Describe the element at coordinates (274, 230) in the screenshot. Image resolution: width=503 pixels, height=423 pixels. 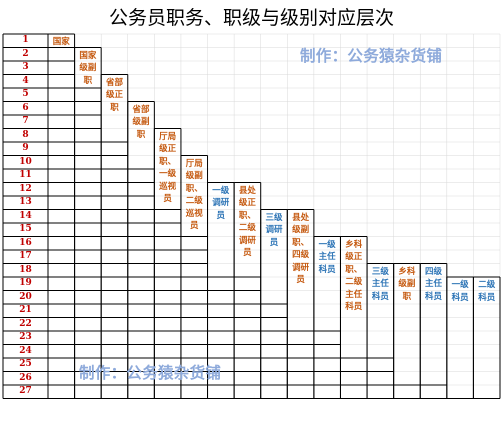
I see `tier-label: 三级调研员` at that location.